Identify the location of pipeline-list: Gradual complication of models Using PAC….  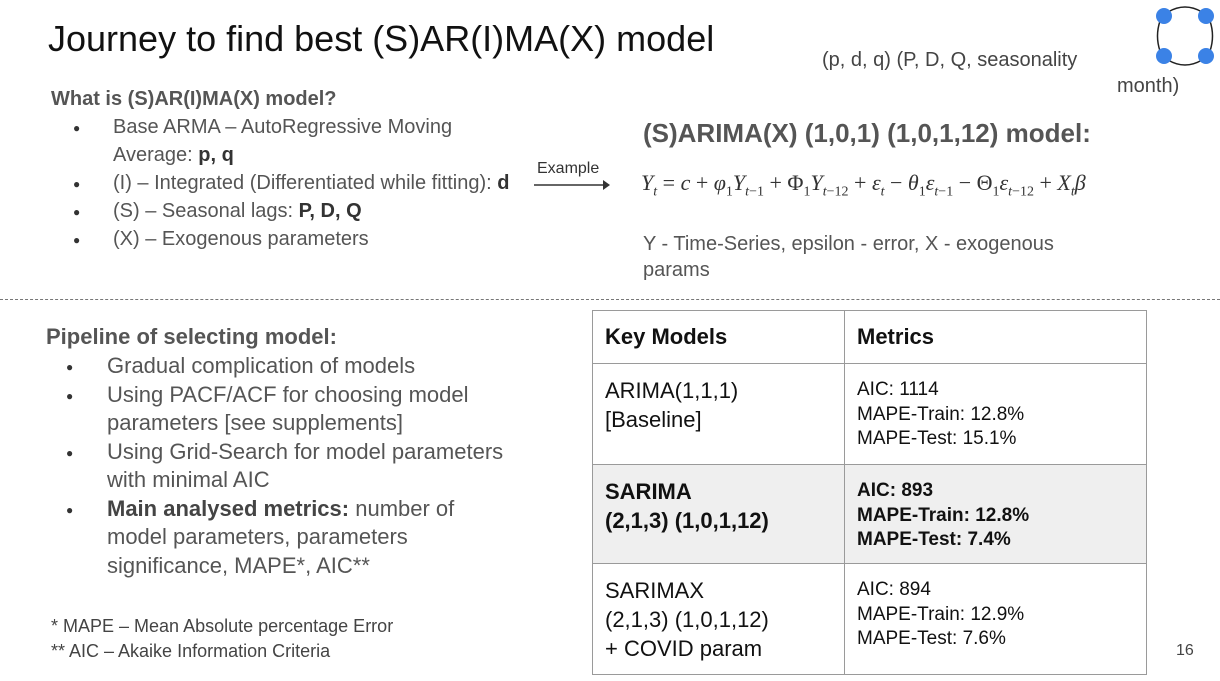
(281, 466).